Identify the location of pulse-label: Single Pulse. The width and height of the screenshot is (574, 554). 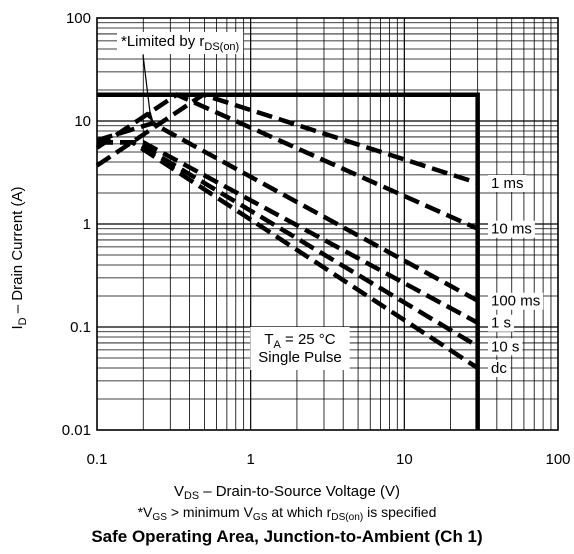
(299, 357).